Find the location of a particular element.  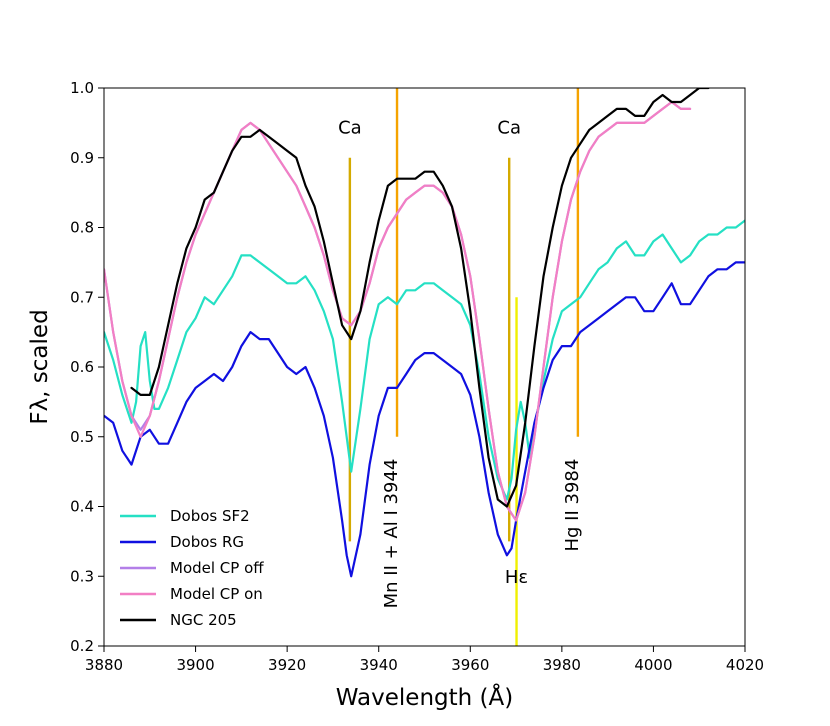

x-axis-label: Wavelength (Å) is located at coordinates (424, 697).